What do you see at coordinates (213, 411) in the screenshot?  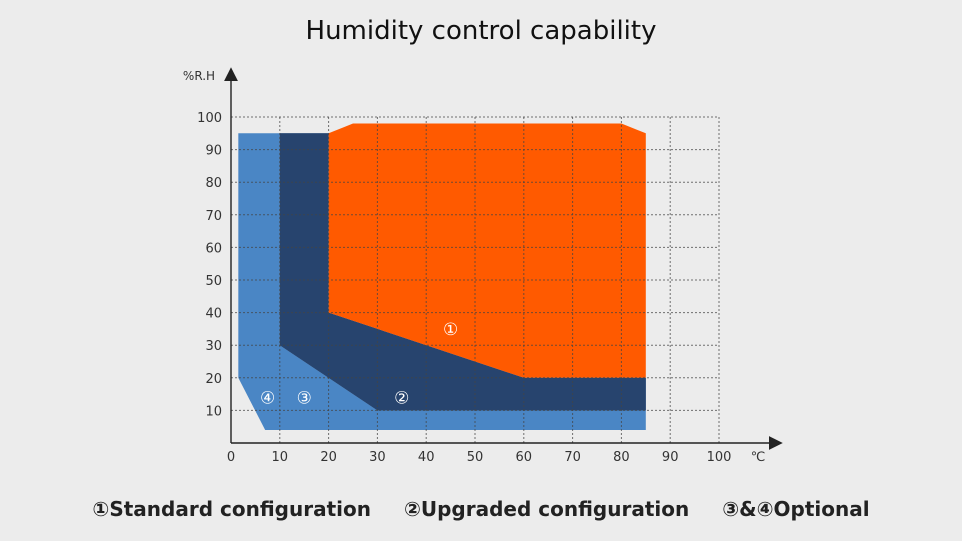 I see `y-tick-label: 10` at bounding box center [213, 411].